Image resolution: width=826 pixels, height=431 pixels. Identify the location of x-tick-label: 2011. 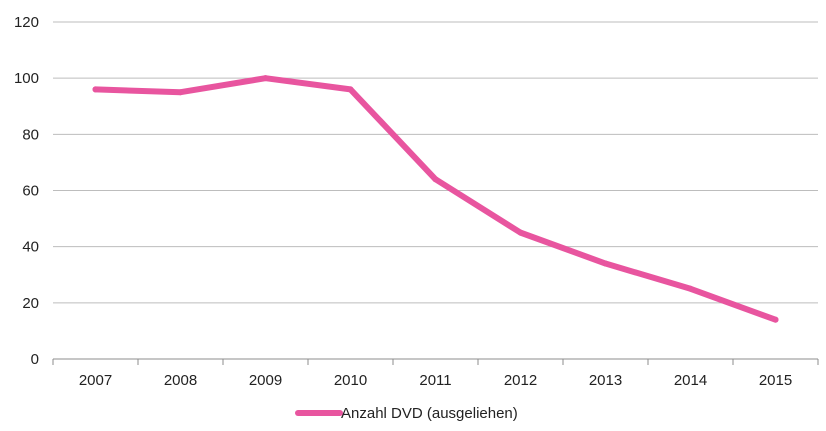
(435, 380).